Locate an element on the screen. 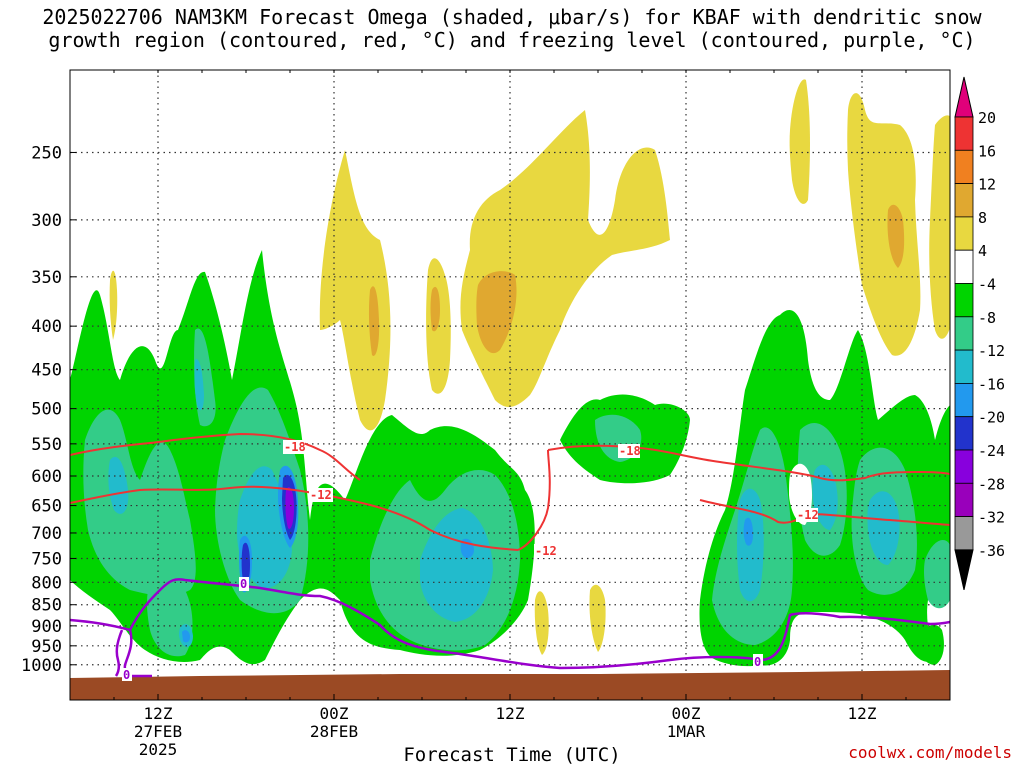 Image resolution: width=1024 pixels, height=768 pixels. y-tick-label: 800 is located at coordinates (46, 583).